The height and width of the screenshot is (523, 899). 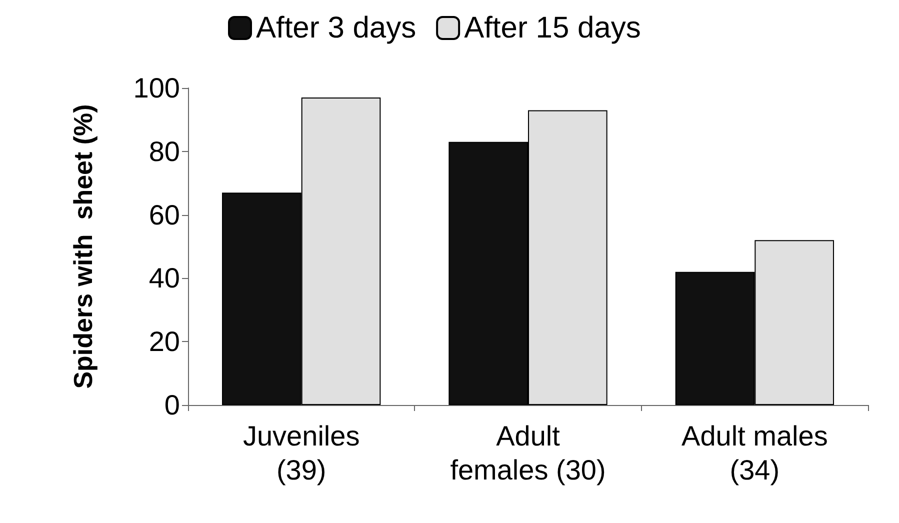 What do you see at coordinates (164, 214) in the screenshot?
I see `y-tick-label: 60` at bounding box center [164, 214].